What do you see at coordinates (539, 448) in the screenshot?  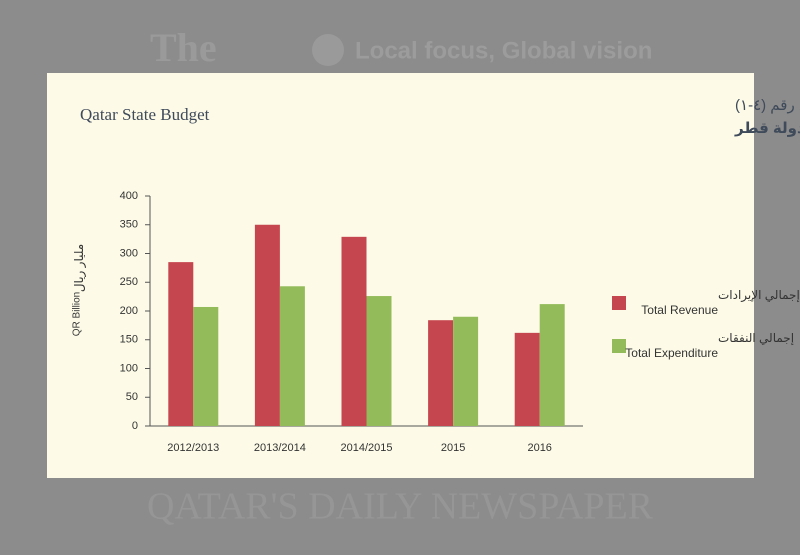 I see `x-tick-label: 2016` at bounding box center [539, 448].